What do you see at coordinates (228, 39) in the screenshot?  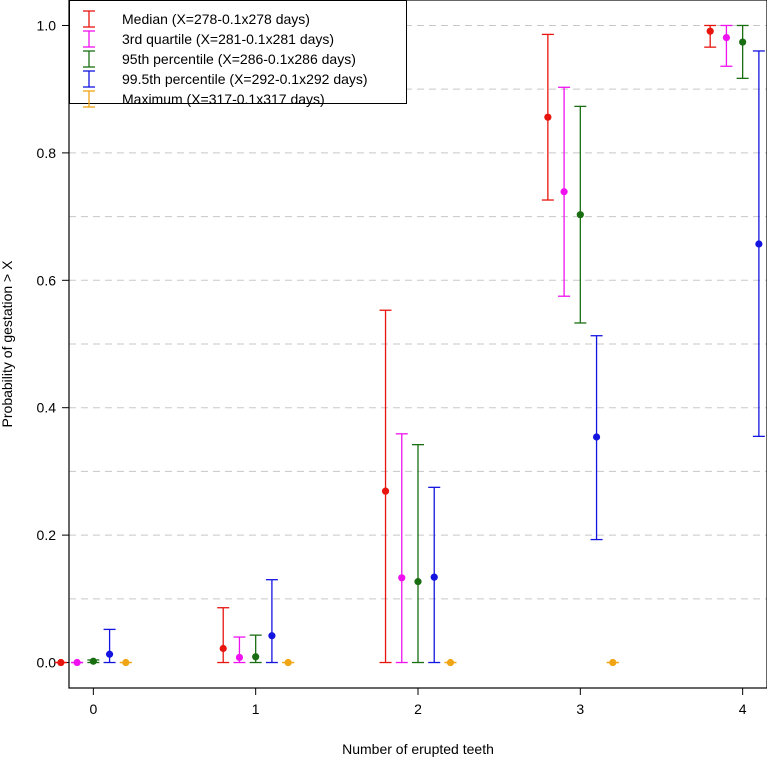 I see `legend-label: 3rd quartile (X=281-0.1x281 days)` at bounding box center [228, 39].